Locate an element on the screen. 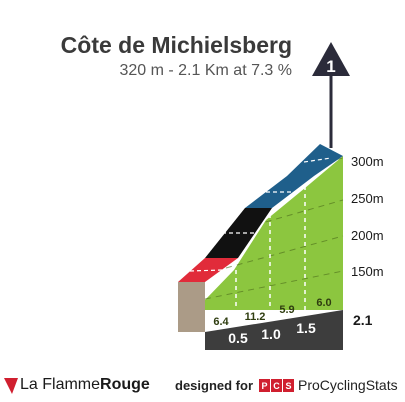 Image resolution: width=405 pixels, height=402 pixels. gradient-label-2: 11.2 is located at coordinates (255, 317).